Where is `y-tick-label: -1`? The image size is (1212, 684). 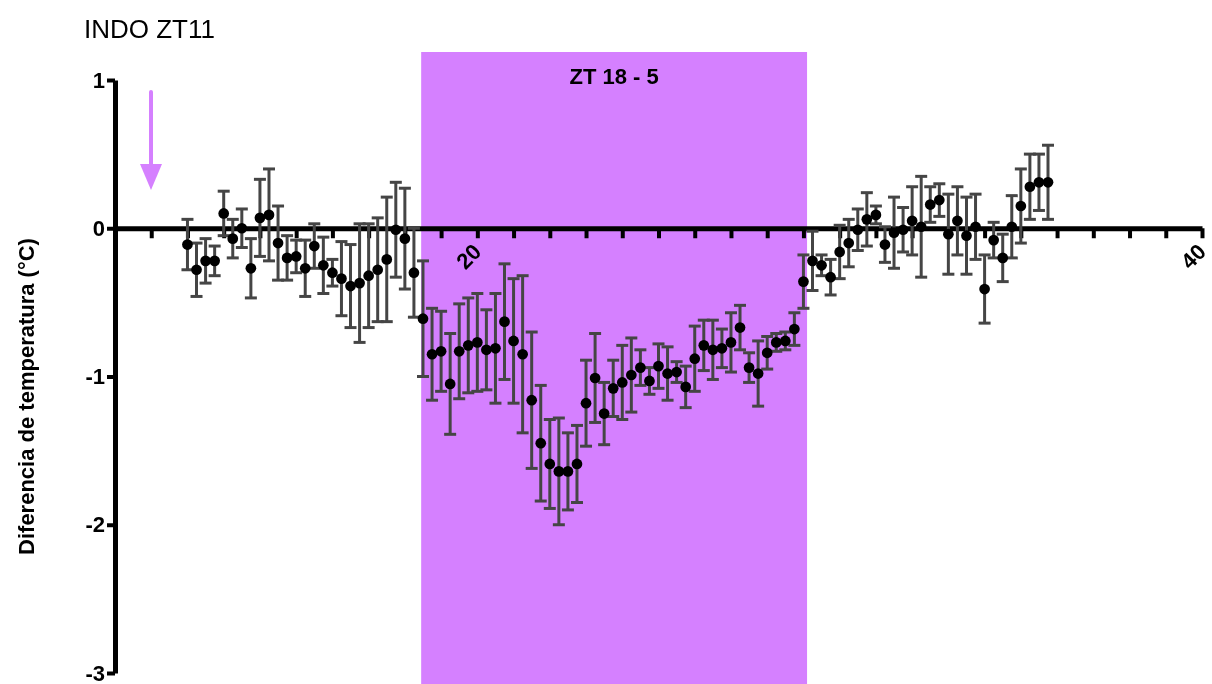
y-tick-label: -1 is located at coordinates (95, 377).